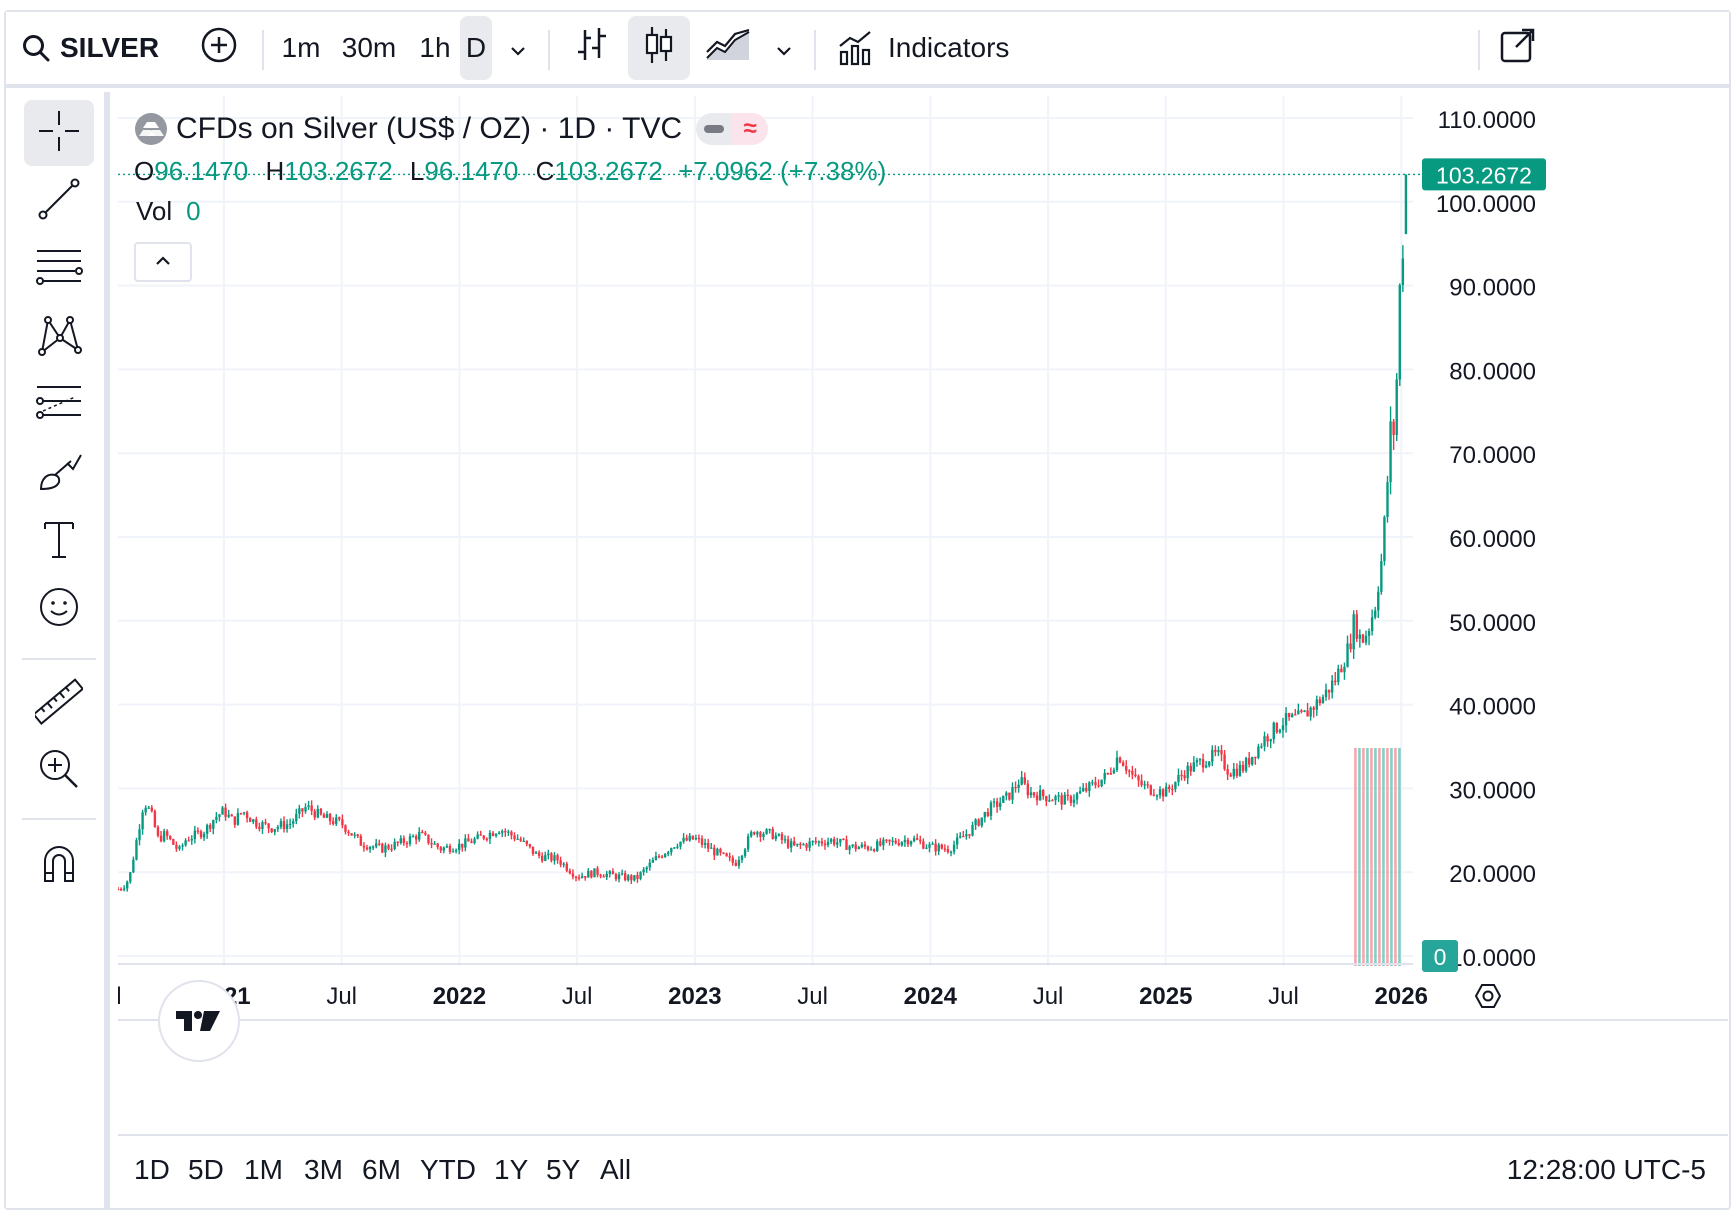  Describe the element at coordinates (152, 1169) in the screenshot. I see `range-1d: 1D` at that location.